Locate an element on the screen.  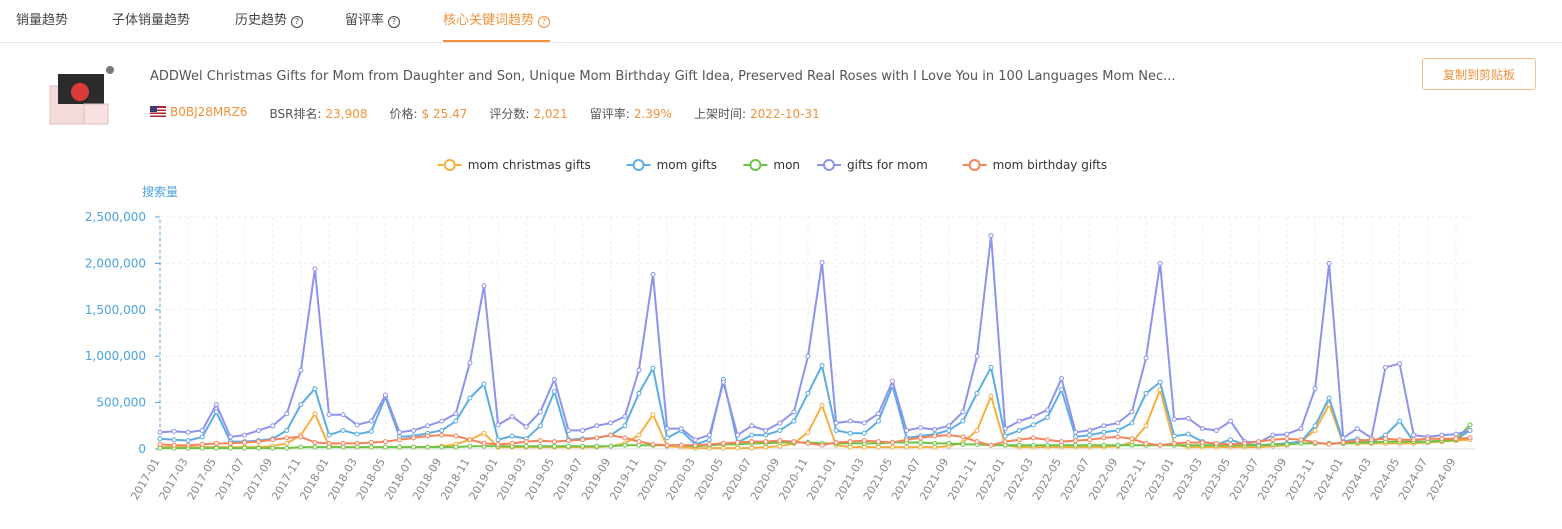
stat: 价格: $ 25.47 is located at coordinates (429, 113).